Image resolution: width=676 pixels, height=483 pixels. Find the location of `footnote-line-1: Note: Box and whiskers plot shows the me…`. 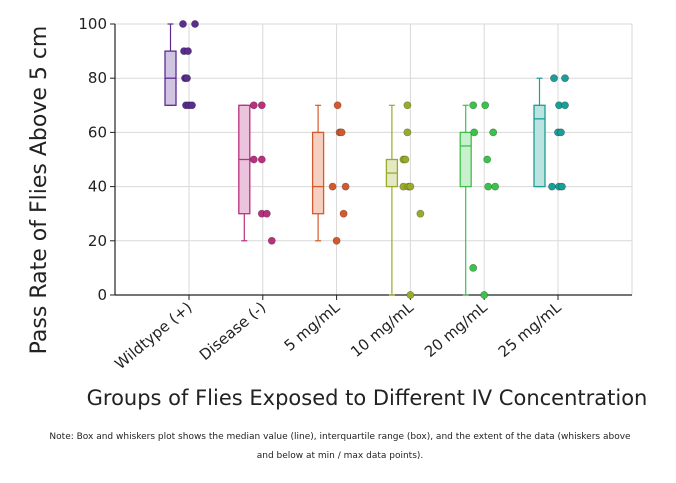

footnote-line-1: Note: Box and whiskers plot shows the me… is located at coordinates (340, 437).